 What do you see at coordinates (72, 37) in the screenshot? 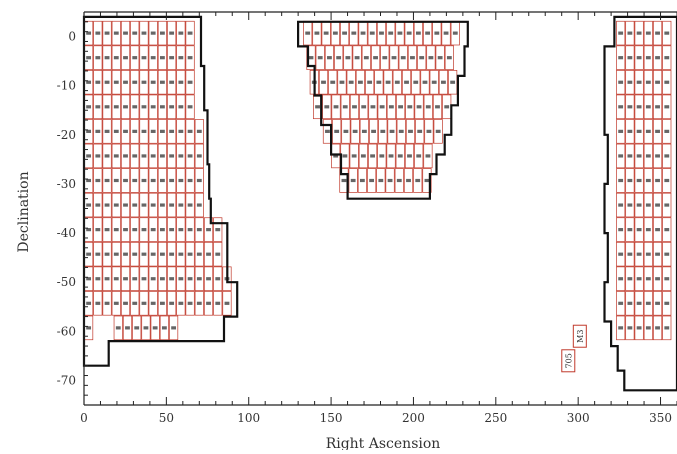
I see `y-tick-label: 0` at bounding box center [72, 37].